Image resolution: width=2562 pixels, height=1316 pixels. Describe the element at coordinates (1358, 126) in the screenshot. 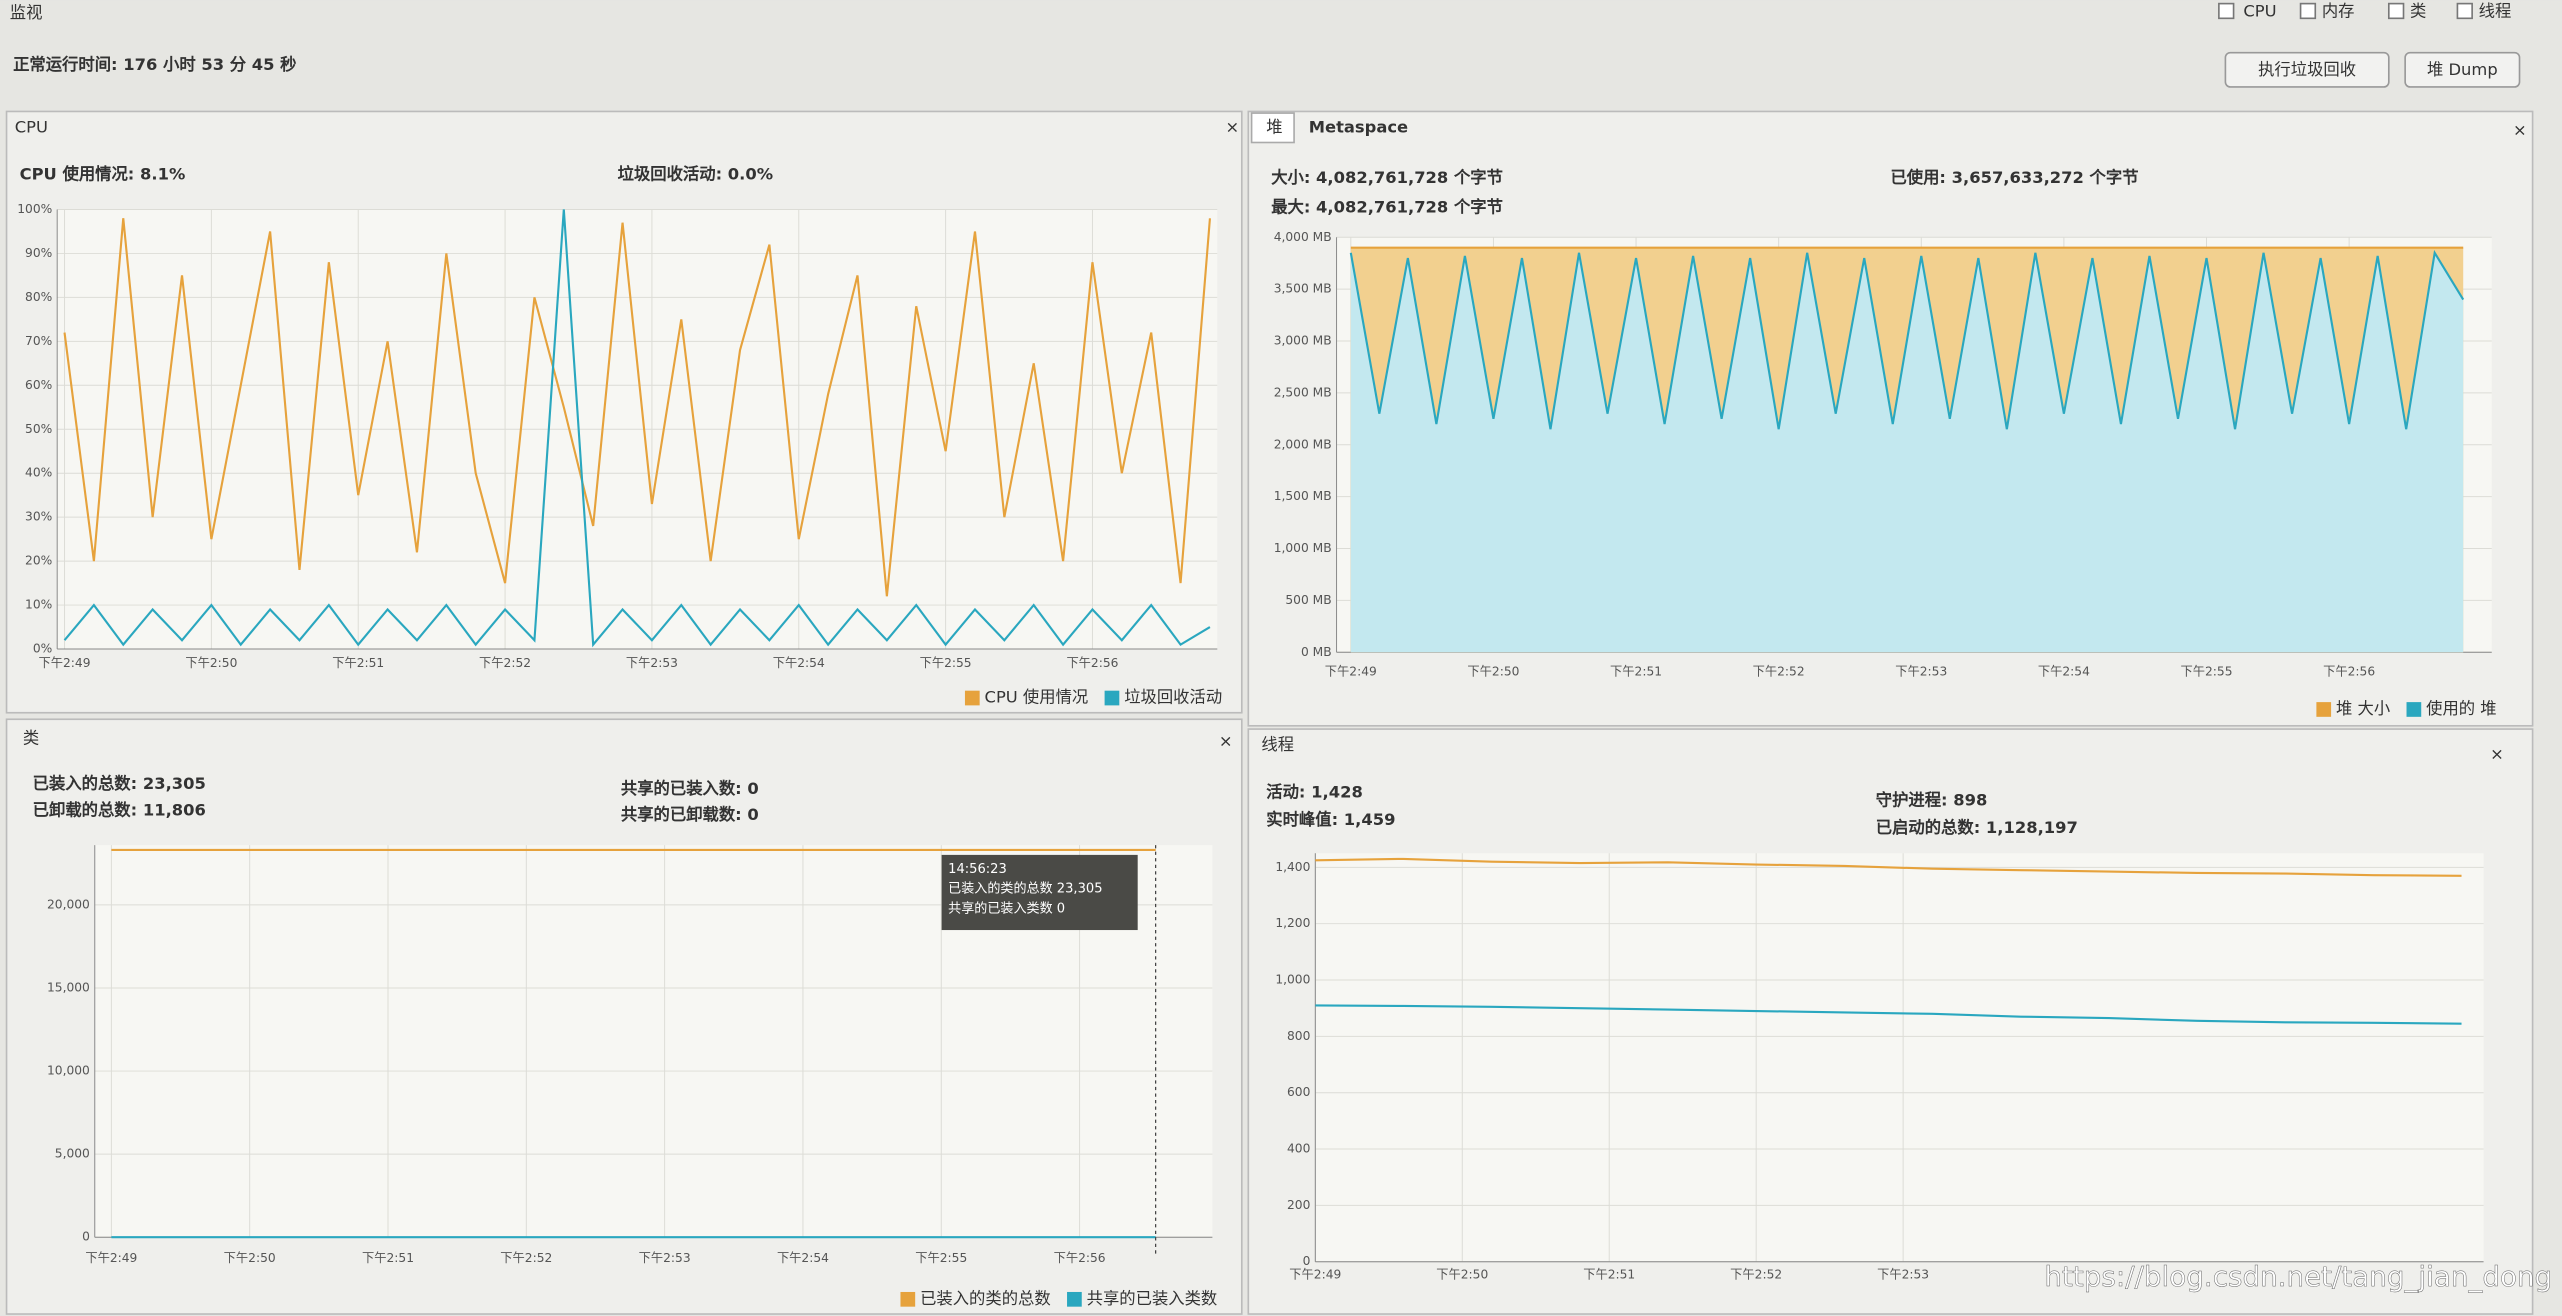

I see `tab-label: Metaspace` at that location.